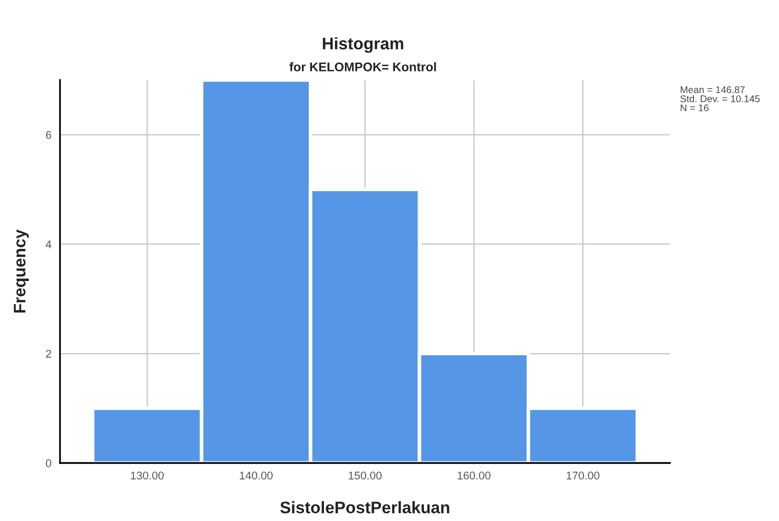  What do you see at coordinates (49, 354) in the screenshot?
I see `y-tick-label: 2` at bounding box center [49, 354].